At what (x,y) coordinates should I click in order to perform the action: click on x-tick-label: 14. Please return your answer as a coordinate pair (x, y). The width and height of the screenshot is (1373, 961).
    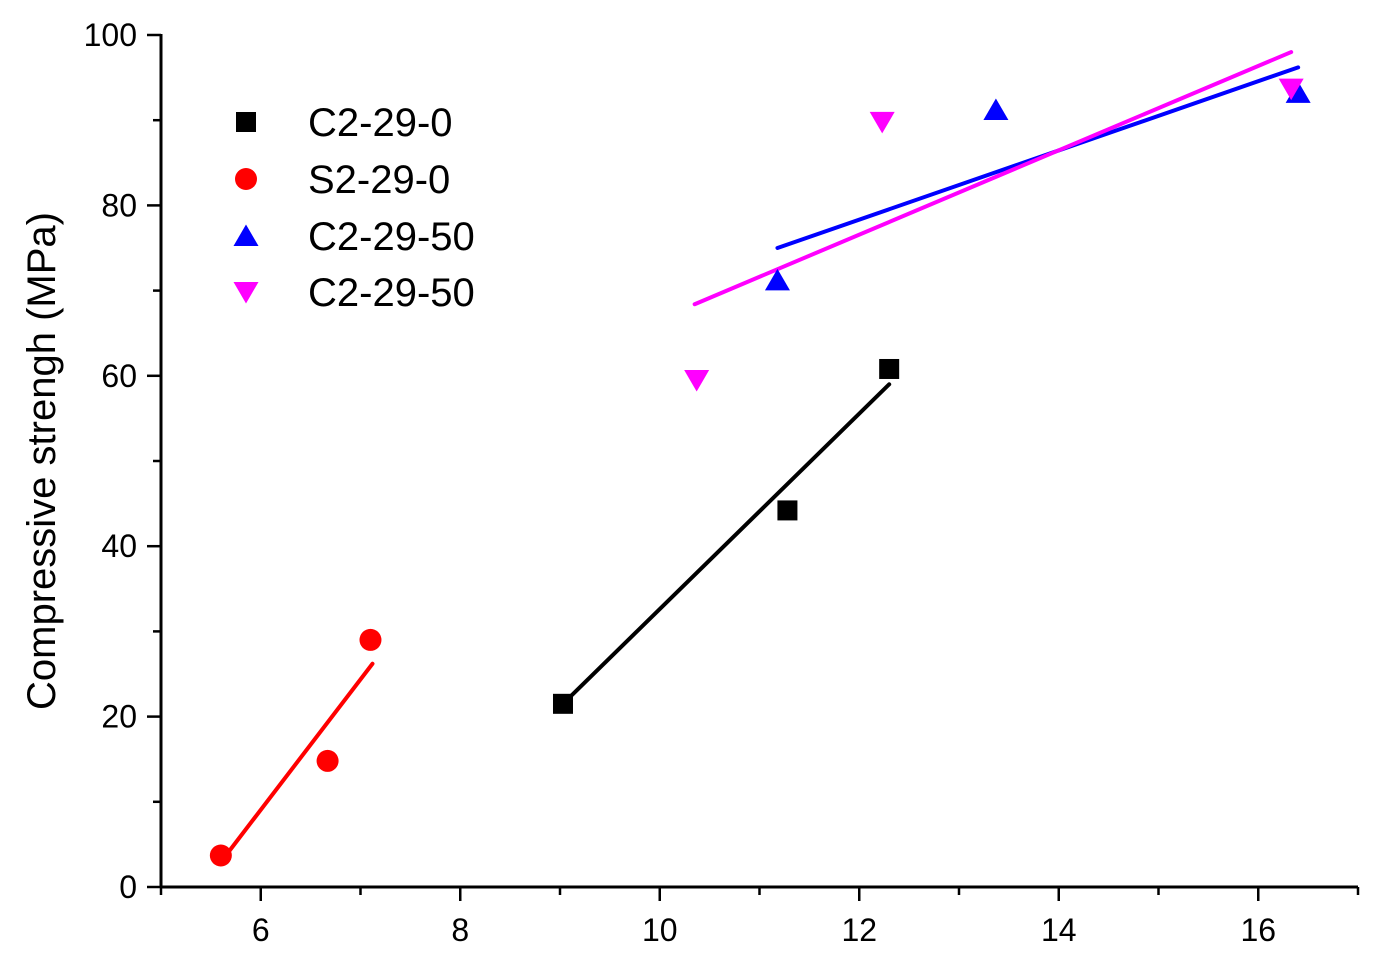
    Looking at the image, I should click on (1059, 930).